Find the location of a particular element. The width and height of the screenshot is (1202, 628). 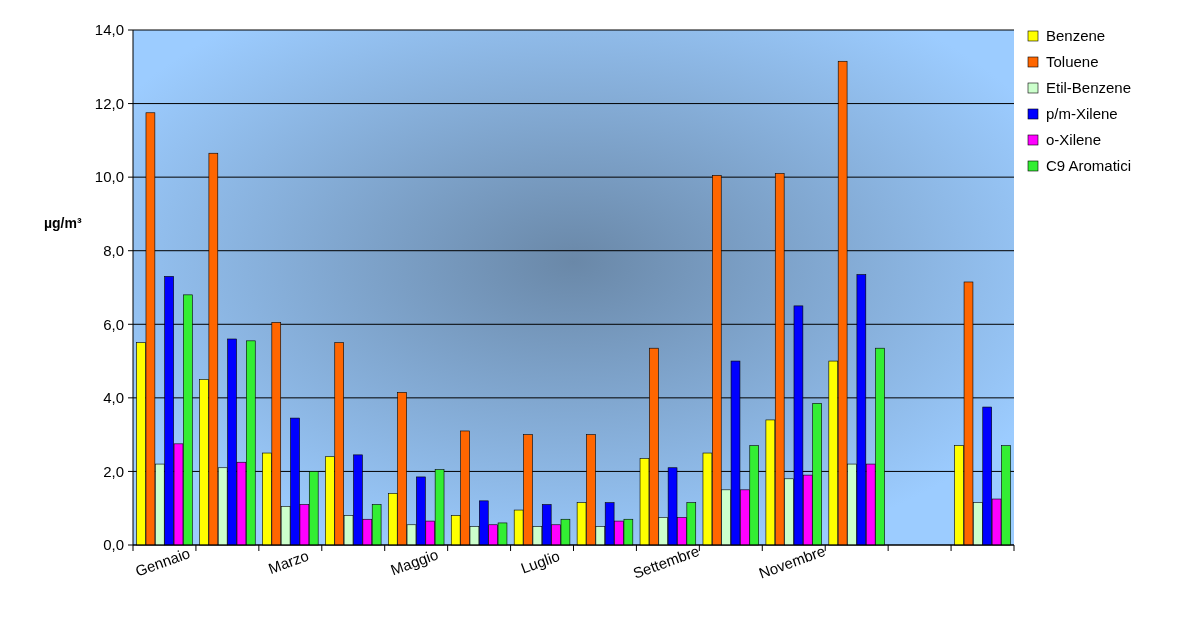

legend-label: p/m-Xilene is located at coordinates (1082, 114).